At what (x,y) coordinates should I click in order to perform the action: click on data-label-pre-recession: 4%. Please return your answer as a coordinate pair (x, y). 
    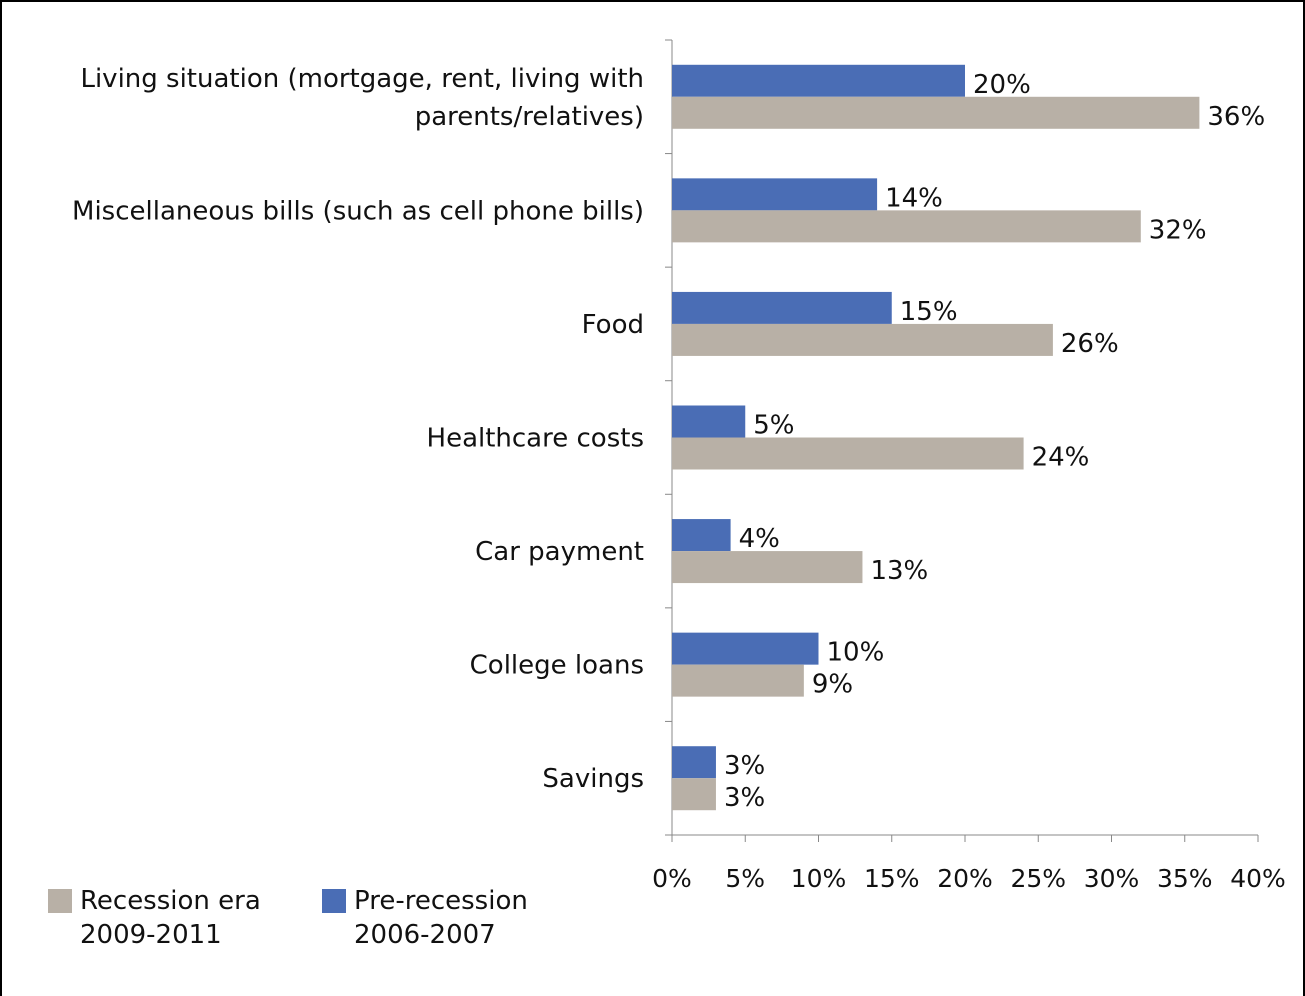
    Looking at the image, I should click on (759, 539).